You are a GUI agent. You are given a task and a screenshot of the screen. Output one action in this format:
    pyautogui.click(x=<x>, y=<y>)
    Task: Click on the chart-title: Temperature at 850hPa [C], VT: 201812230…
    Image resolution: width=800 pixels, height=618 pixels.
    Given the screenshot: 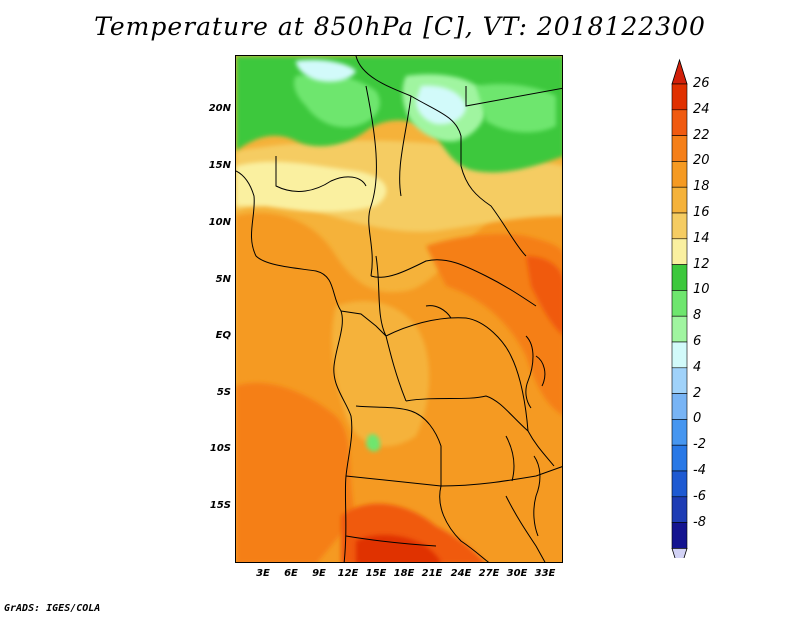 What is the action you would take?
    pyautogui.click(x=400, y=26)
    